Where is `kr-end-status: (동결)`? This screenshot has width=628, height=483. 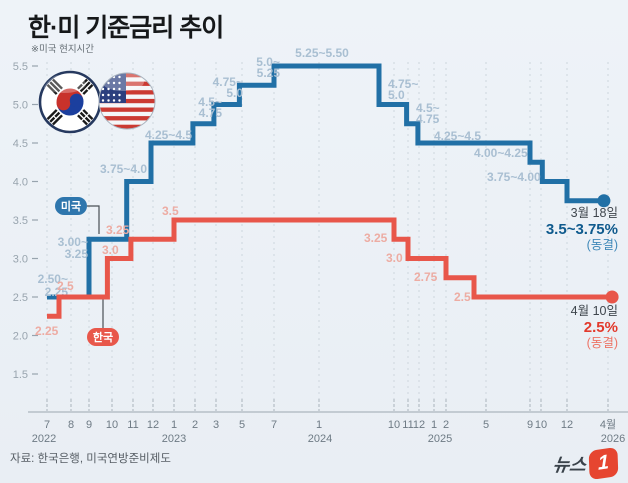 kr-end-status: (동결) is located at coordinates (602, 343).